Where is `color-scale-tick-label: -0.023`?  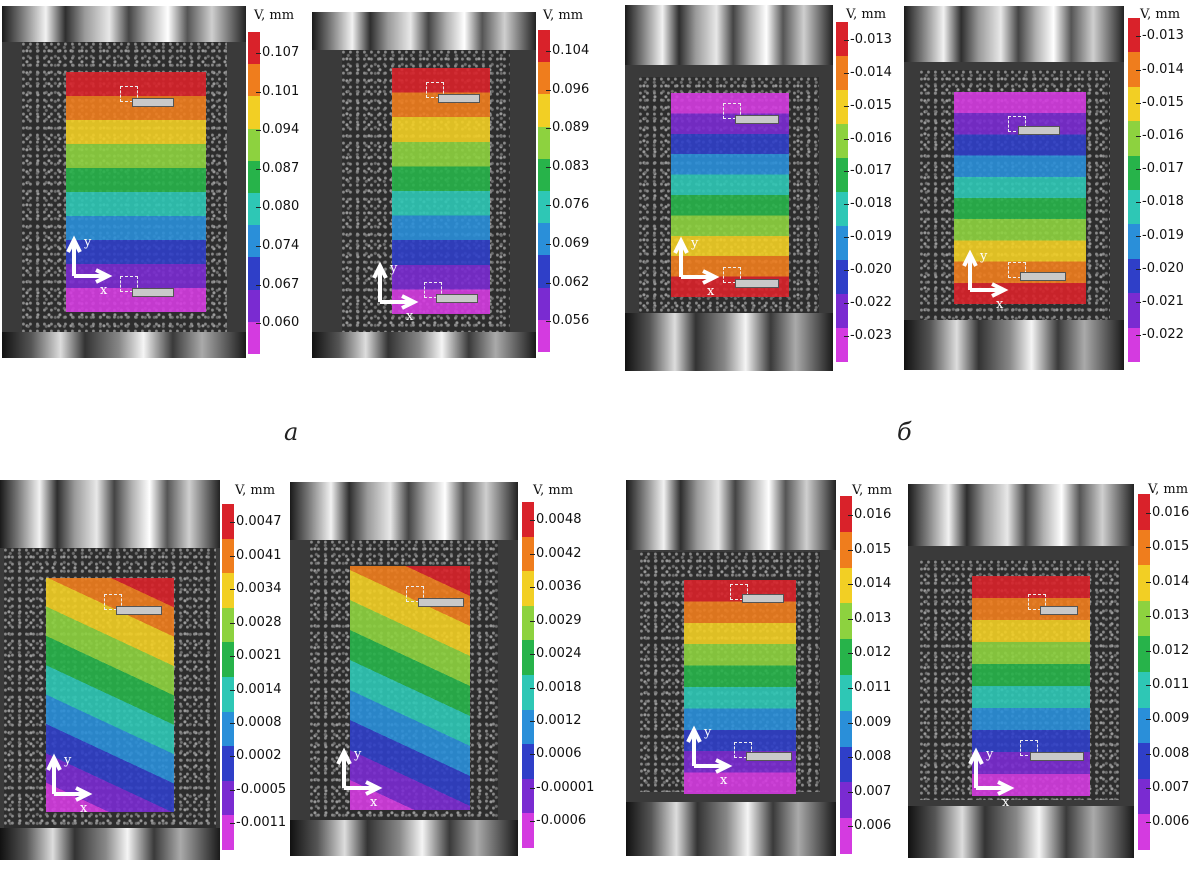 color-scale-tick-label: -0.023 is located at coordinates (868, 335).